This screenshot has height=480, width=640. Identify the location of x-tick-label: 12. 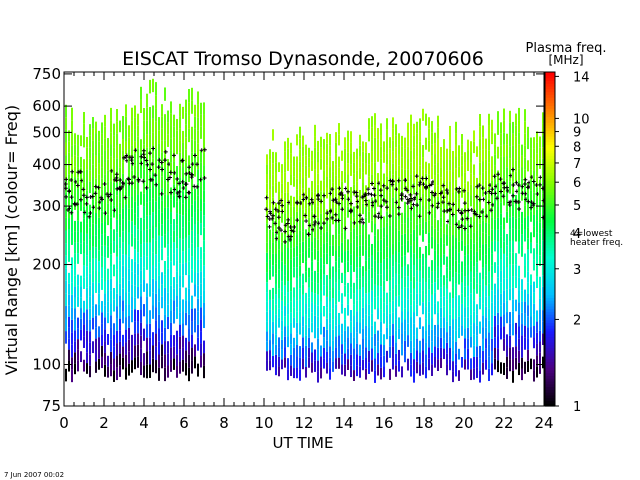
(303, 423).